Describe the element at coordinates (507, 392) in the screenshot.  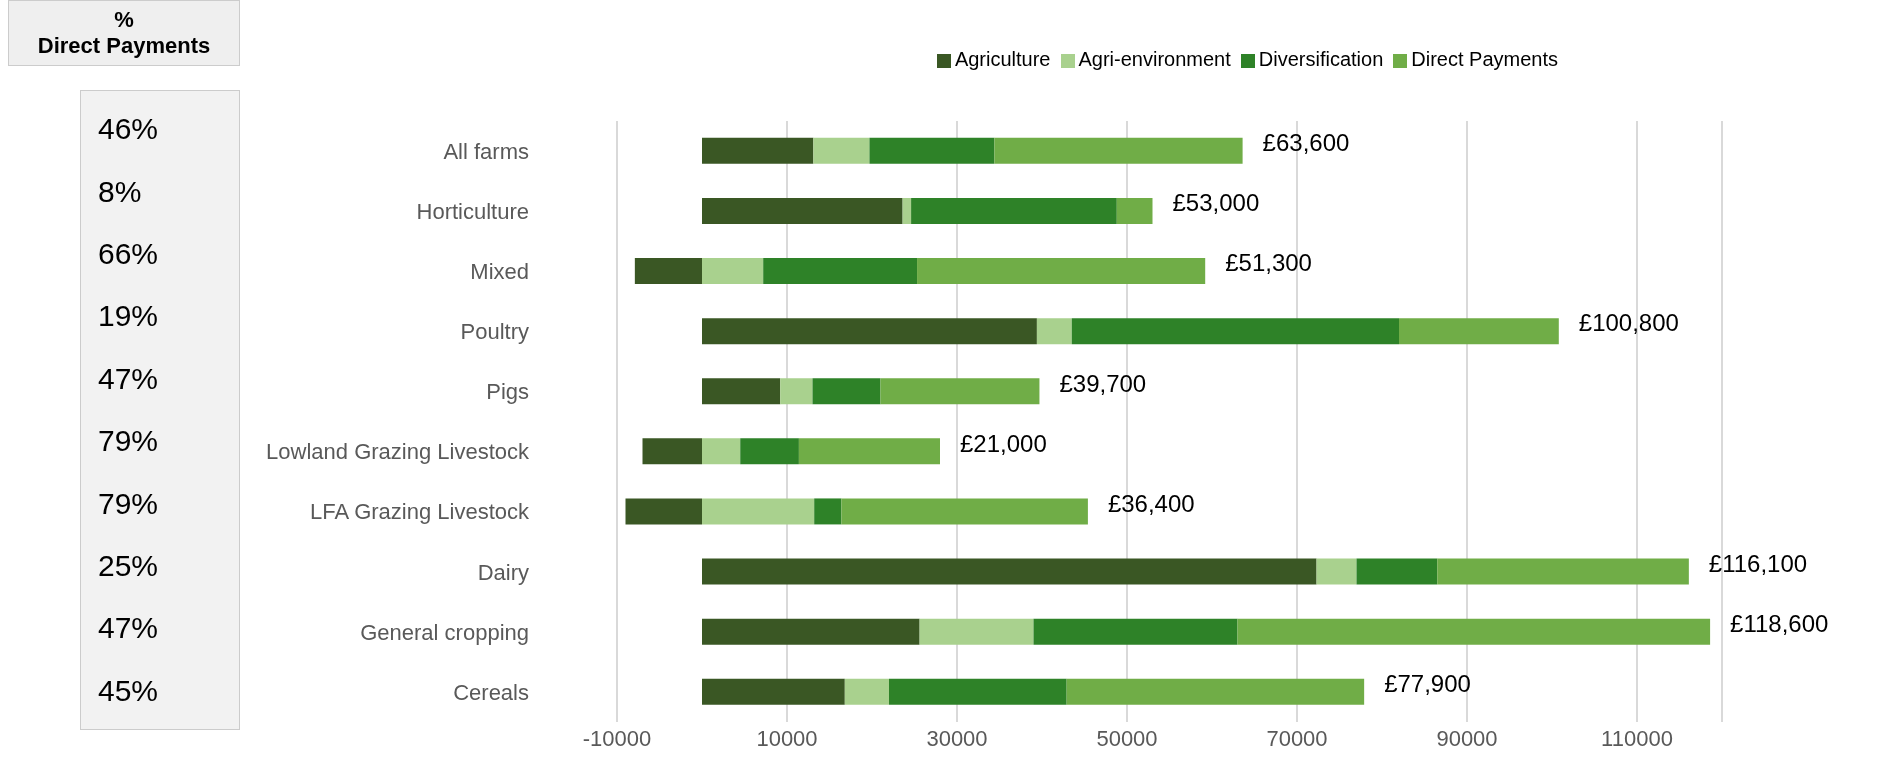
I see `y-tick-label: Pigs` at that location.